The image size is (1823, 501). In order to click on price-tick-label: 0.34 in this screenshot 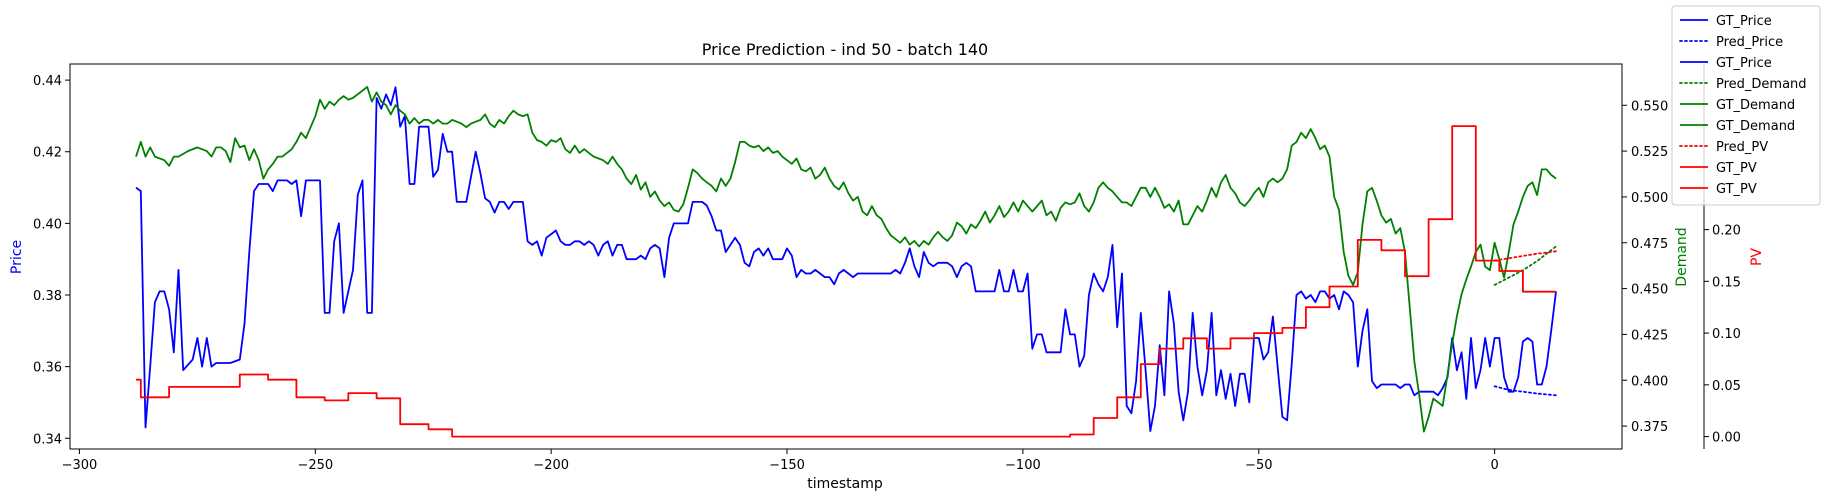, I will do `click(47, 439)`.